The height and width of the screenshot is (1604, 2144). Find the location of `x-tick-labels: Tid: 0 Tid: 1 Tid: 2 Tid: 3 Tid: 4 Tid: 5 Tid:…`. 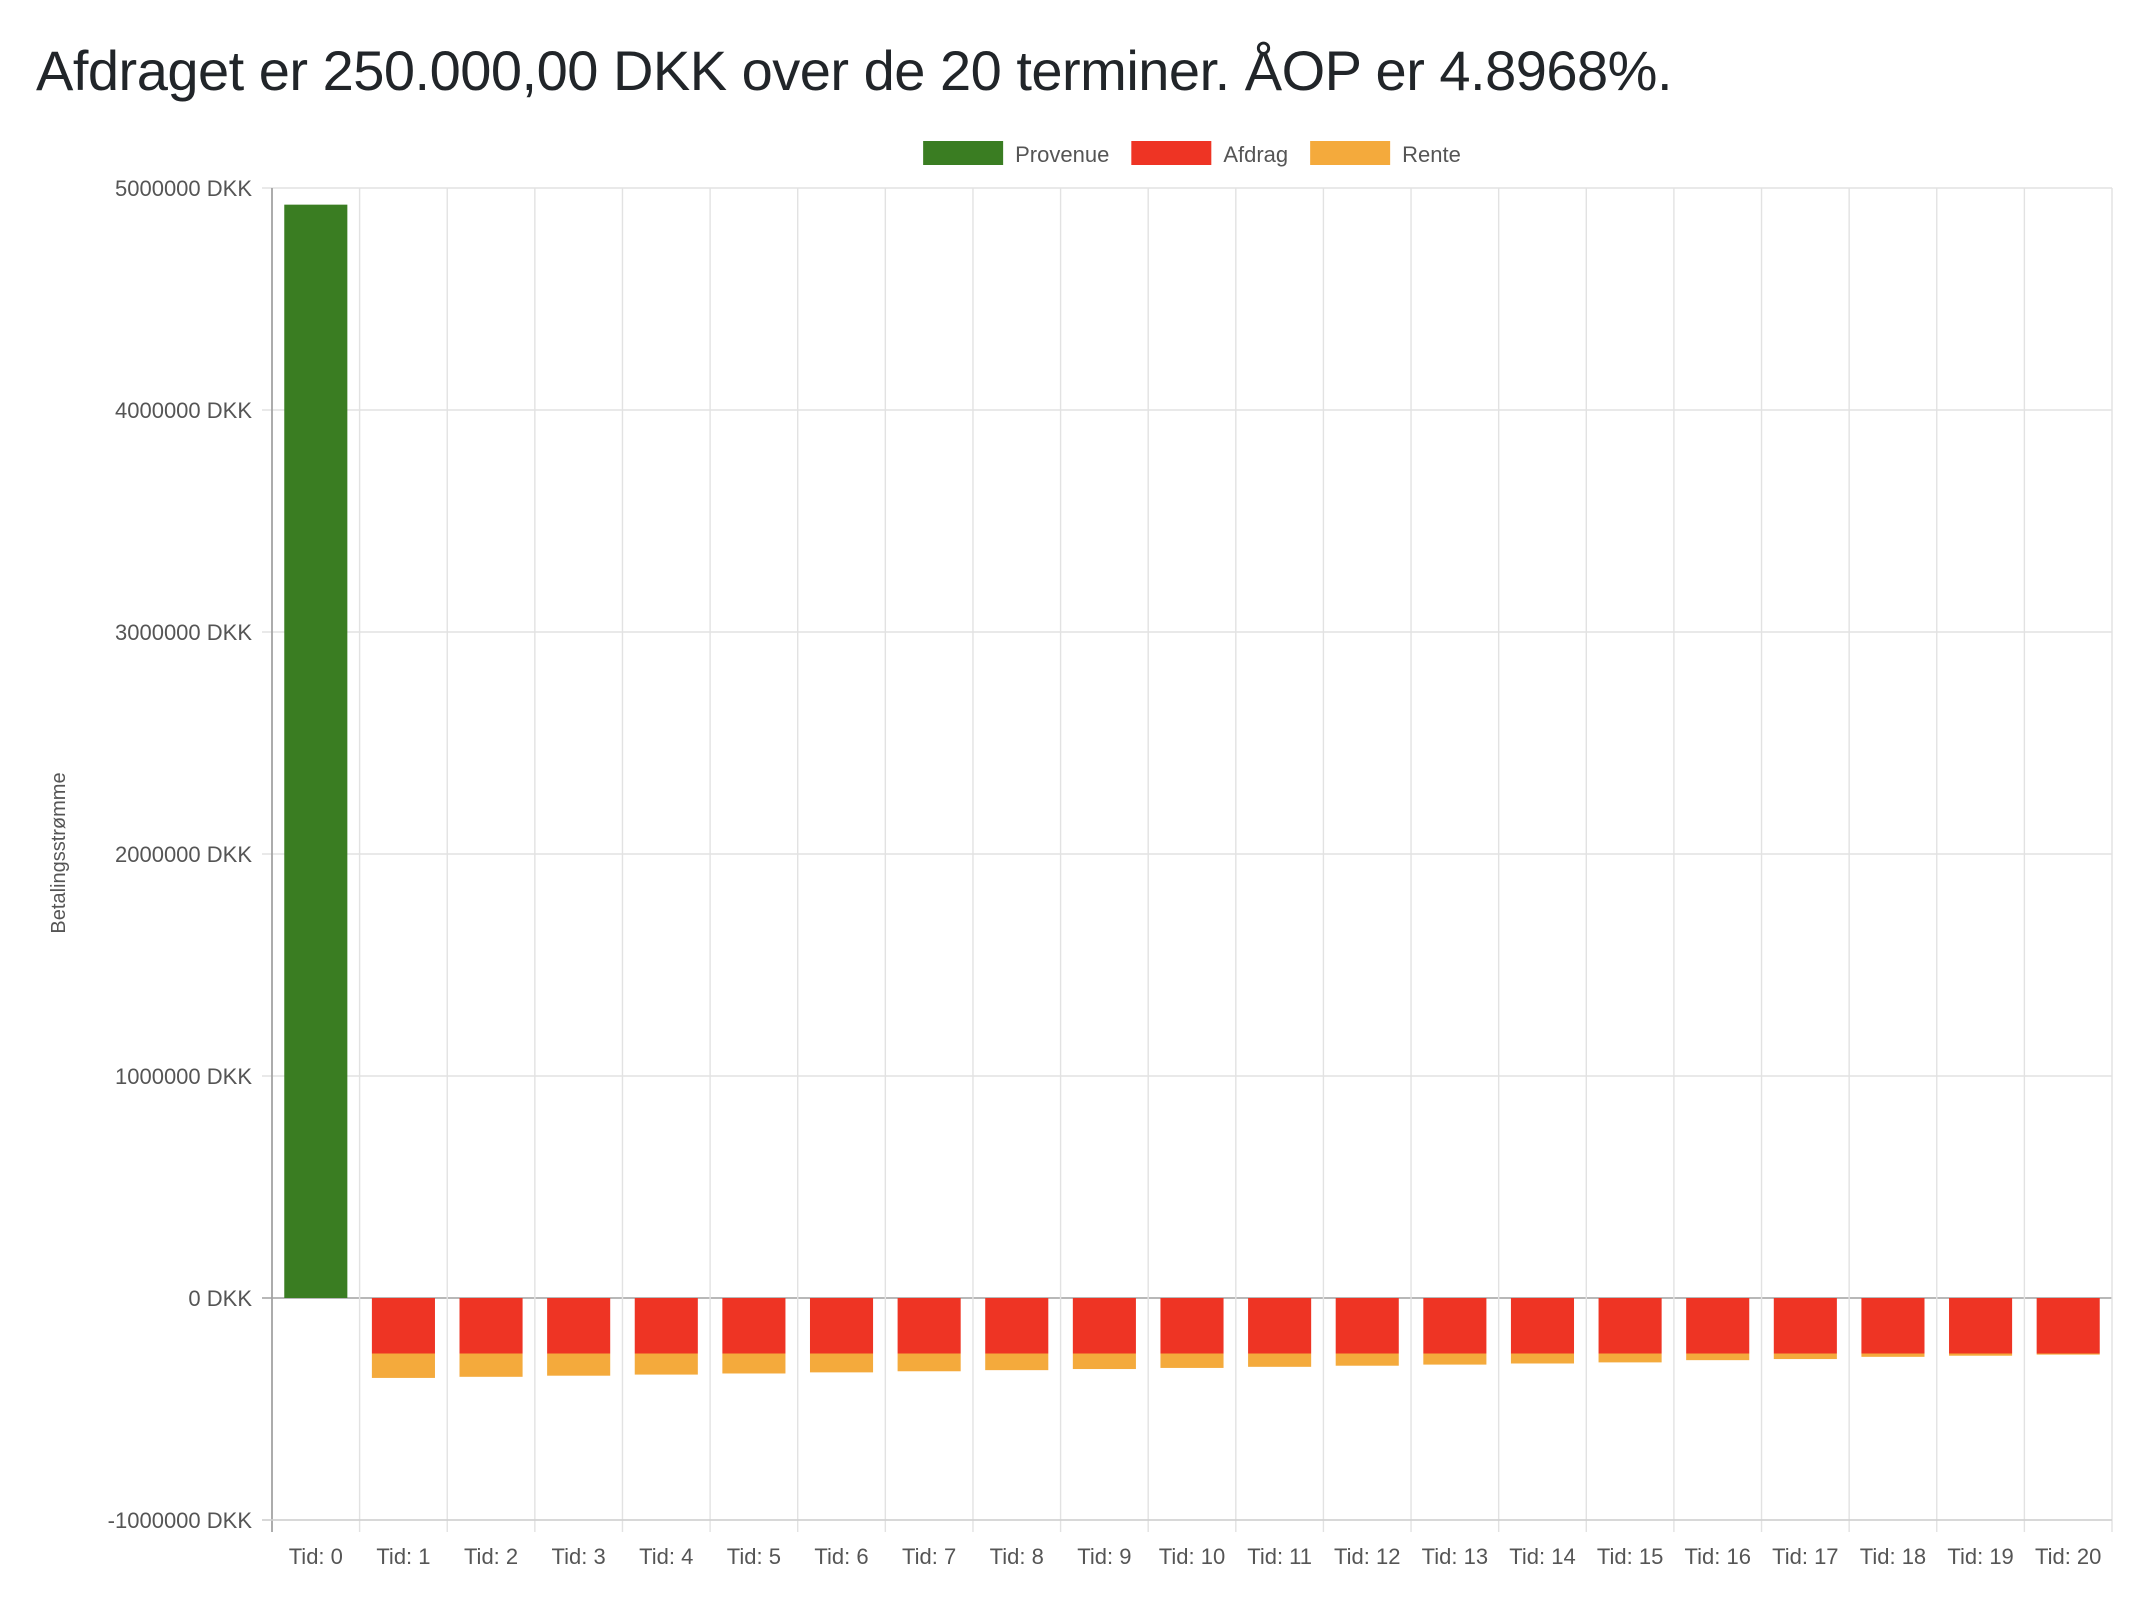

x-tick-labels: Tid: 0 Tid: 1 Tid: 2 Tid: 3 Tid: 4 Tid: 5 Tid:… is located at coordinates (1195, 1556).